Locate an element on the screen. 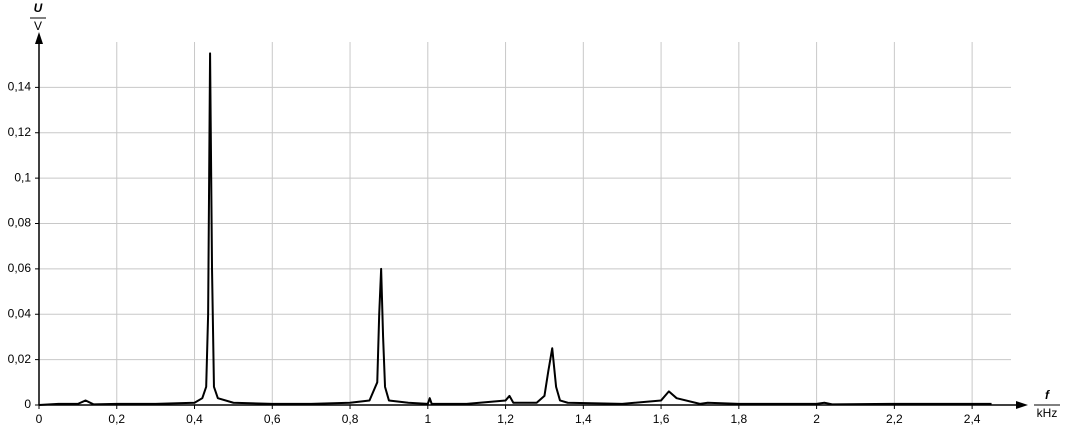 This screenshot has height=431, width=1070. y-tick-label: 0,06 is located at coordinates (20, 268).